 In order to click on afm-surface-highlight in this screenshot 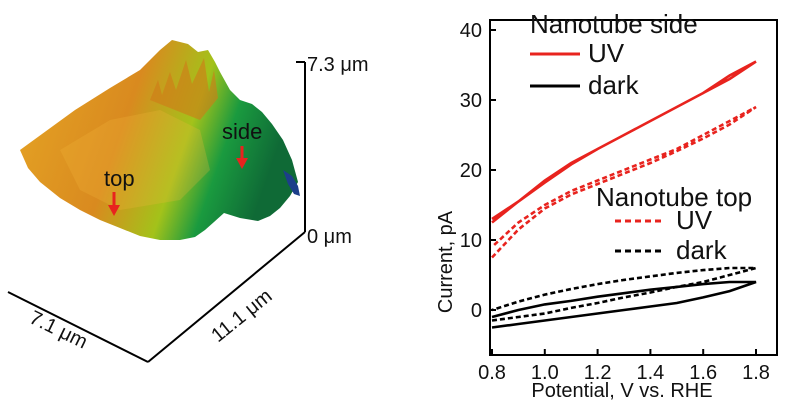, I will do `click(135, 160)`.